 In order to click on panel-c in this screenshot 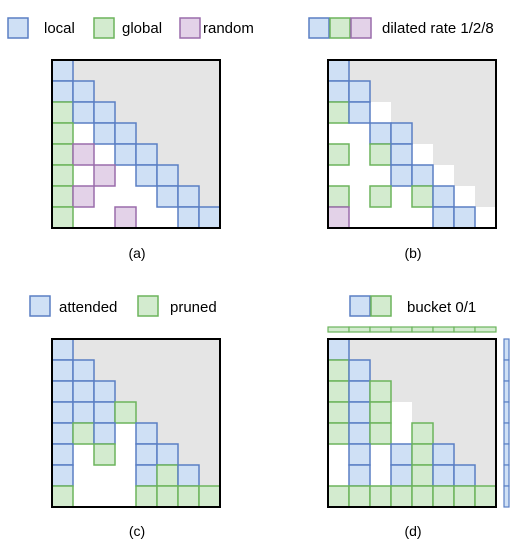, I will do `click(136, 423)`.